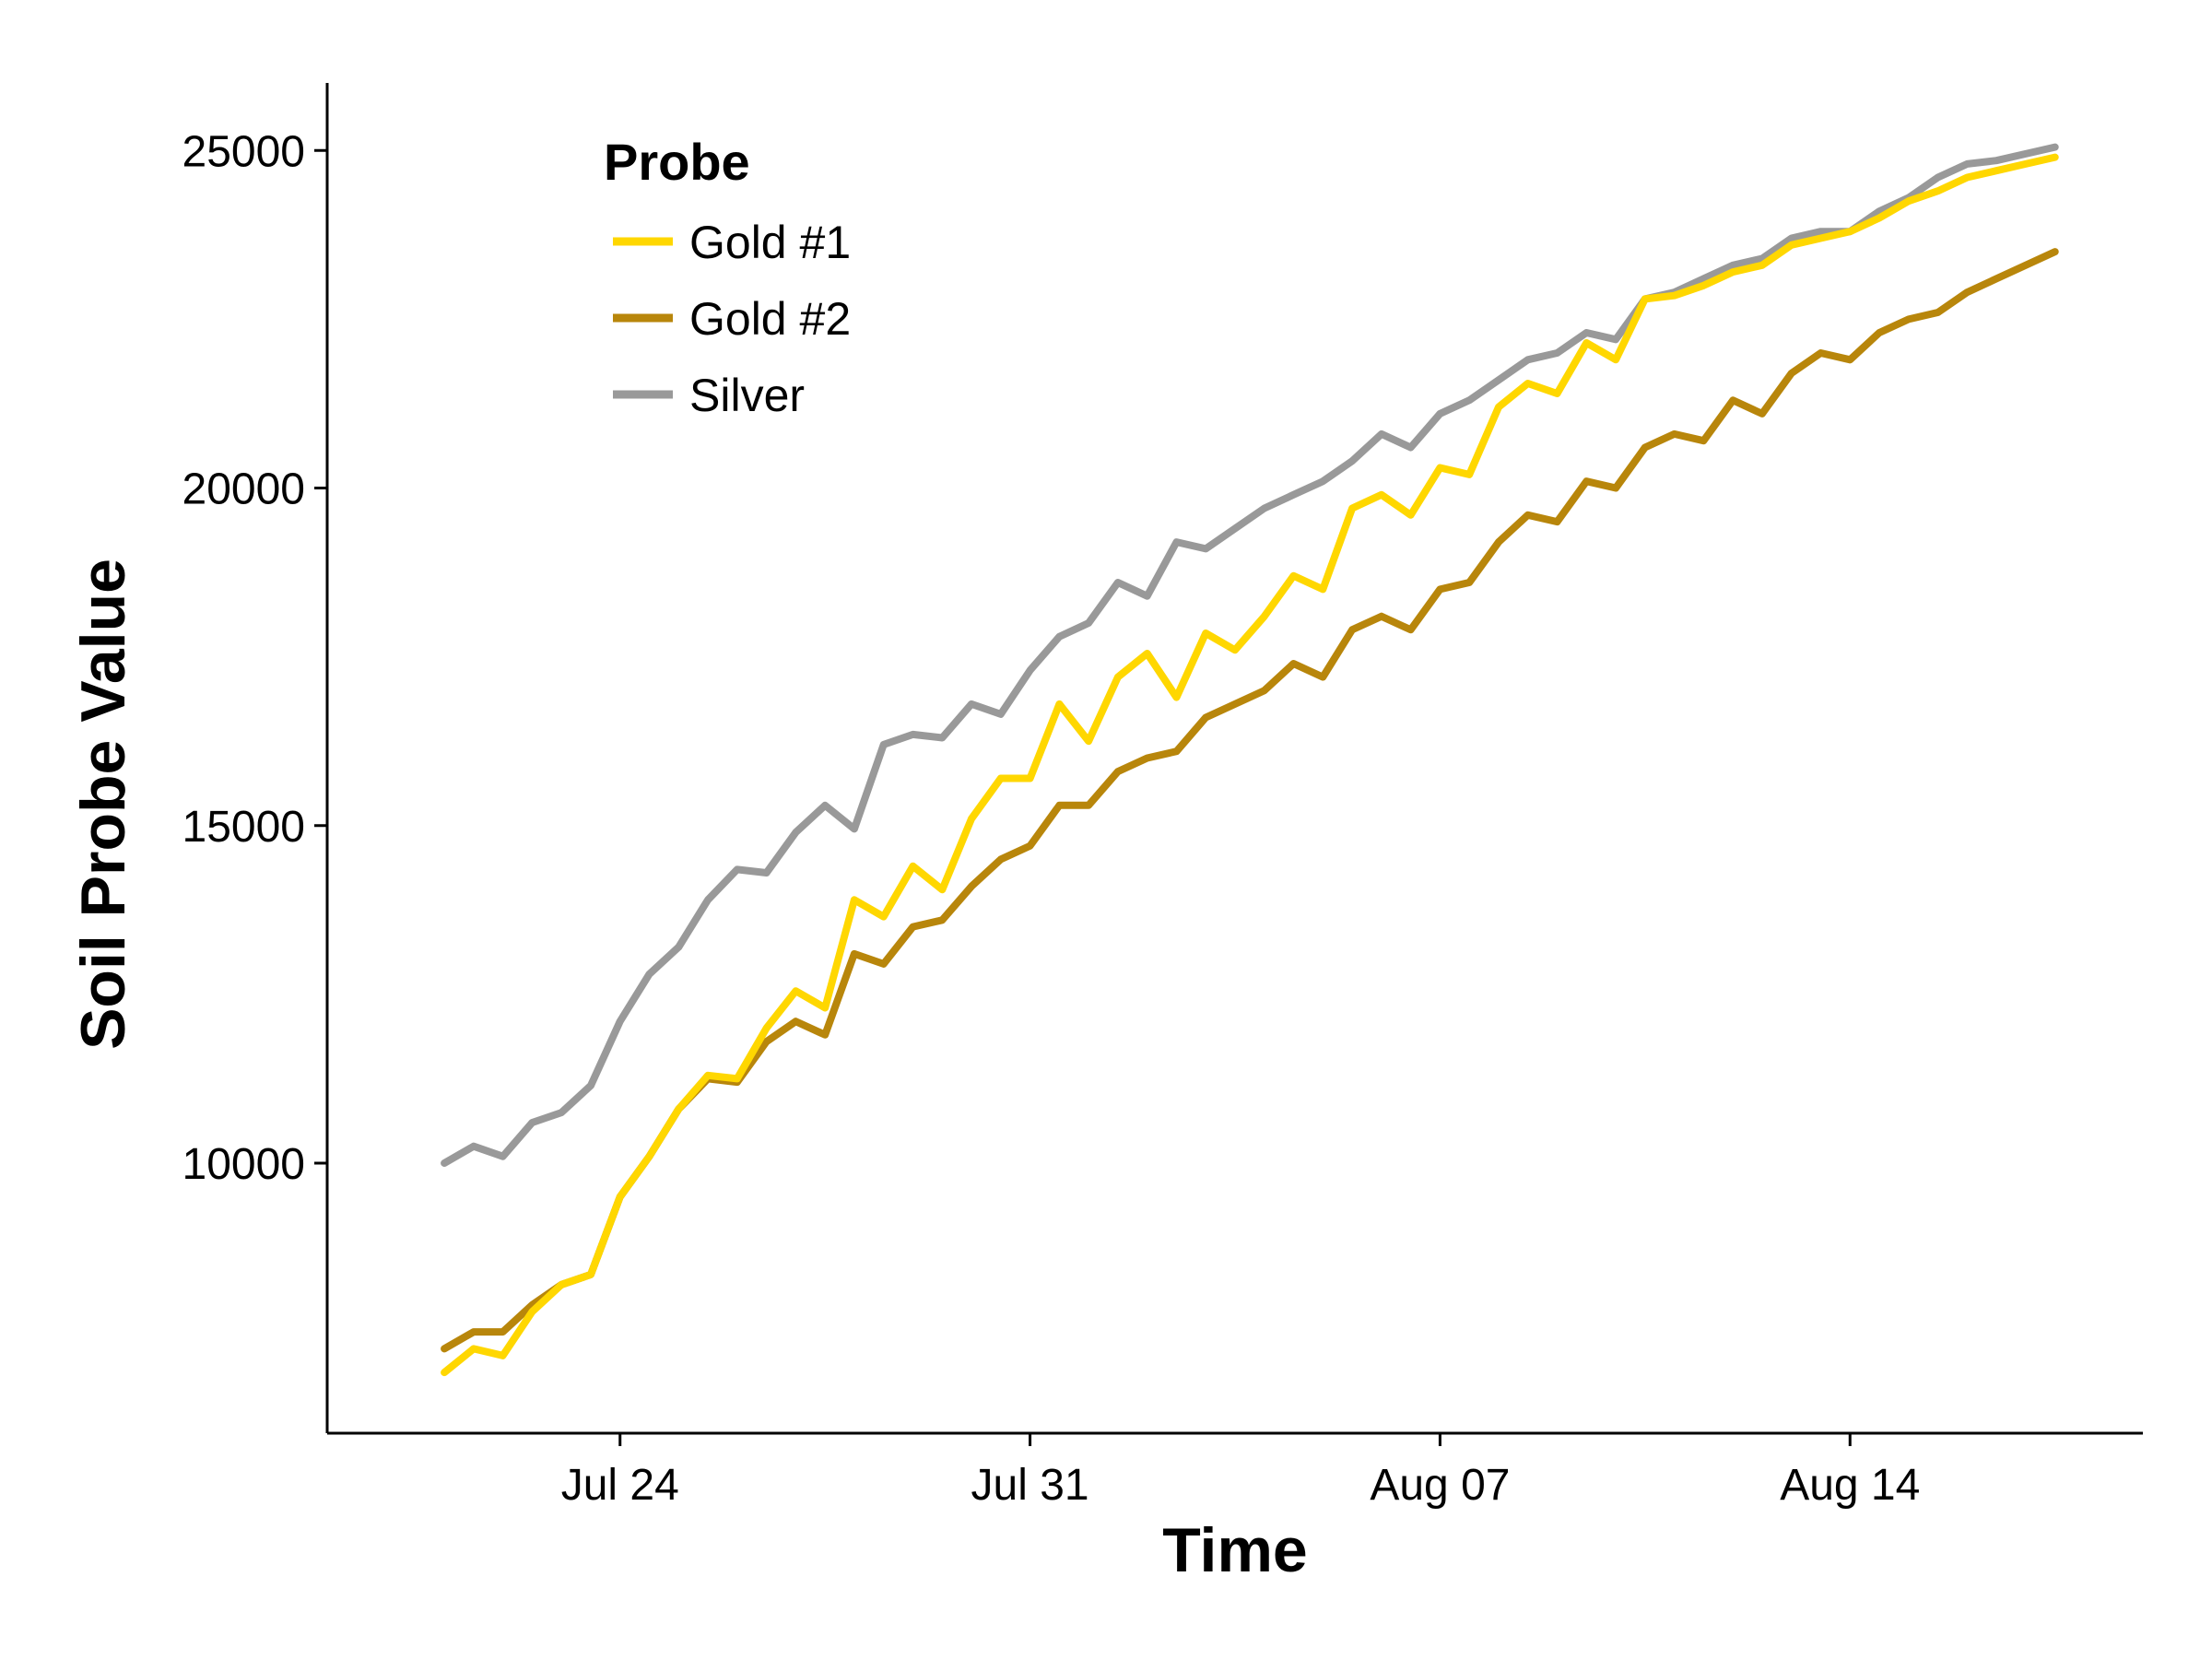  Describe the element at coordinates (1234, 1550) in the screenshot. I see `x-axis-title: Time` at that location.